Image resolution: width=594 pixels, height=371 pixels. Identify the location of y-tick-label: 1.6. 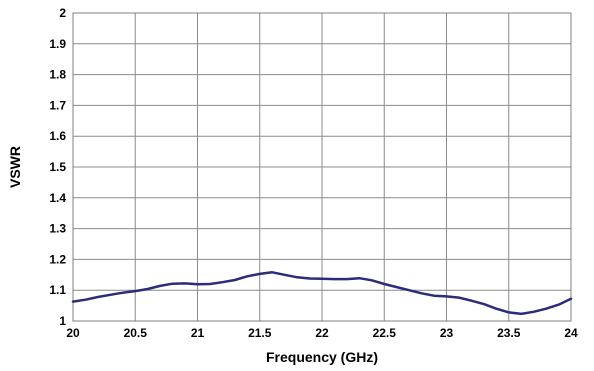
(57, 136).